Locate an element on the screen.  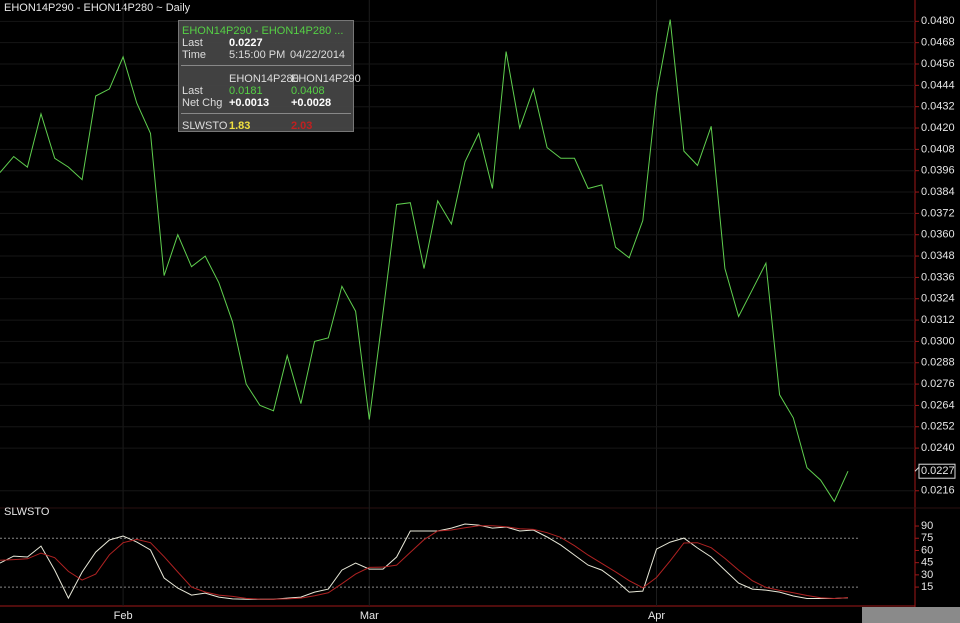
value: 0.0181 is located at coordinates (246, 91).